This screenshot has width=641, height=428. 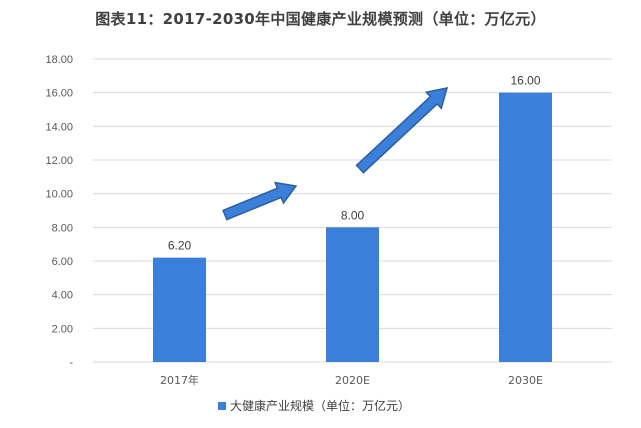 What do you see at coordinates (320, 19) in the screenshot?
I see `chart-title: 图表11：2017-2030年中国健康产业规模预测（单位：万亿元）` at bounding box center [320, 19].